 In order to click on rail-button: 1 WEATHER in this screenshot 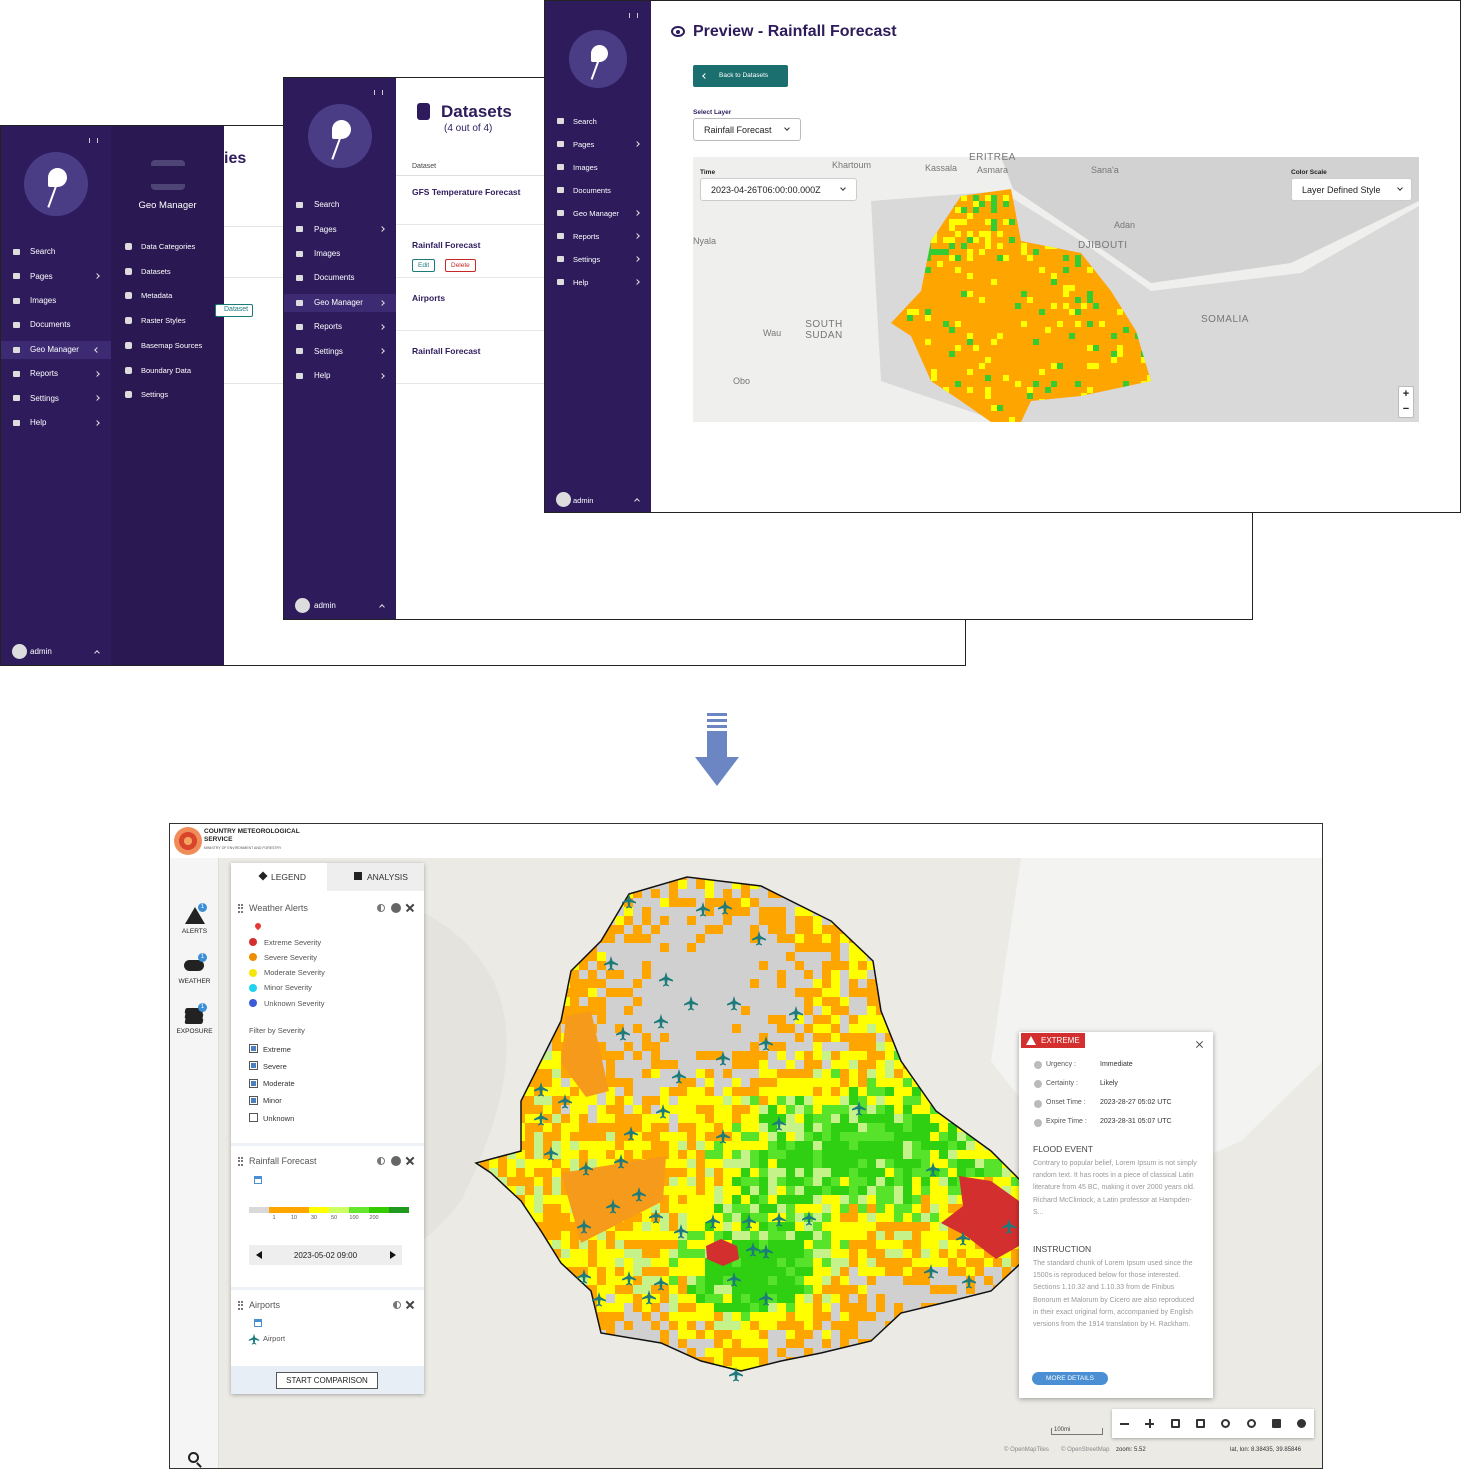, I will do `click(194, 976)`.